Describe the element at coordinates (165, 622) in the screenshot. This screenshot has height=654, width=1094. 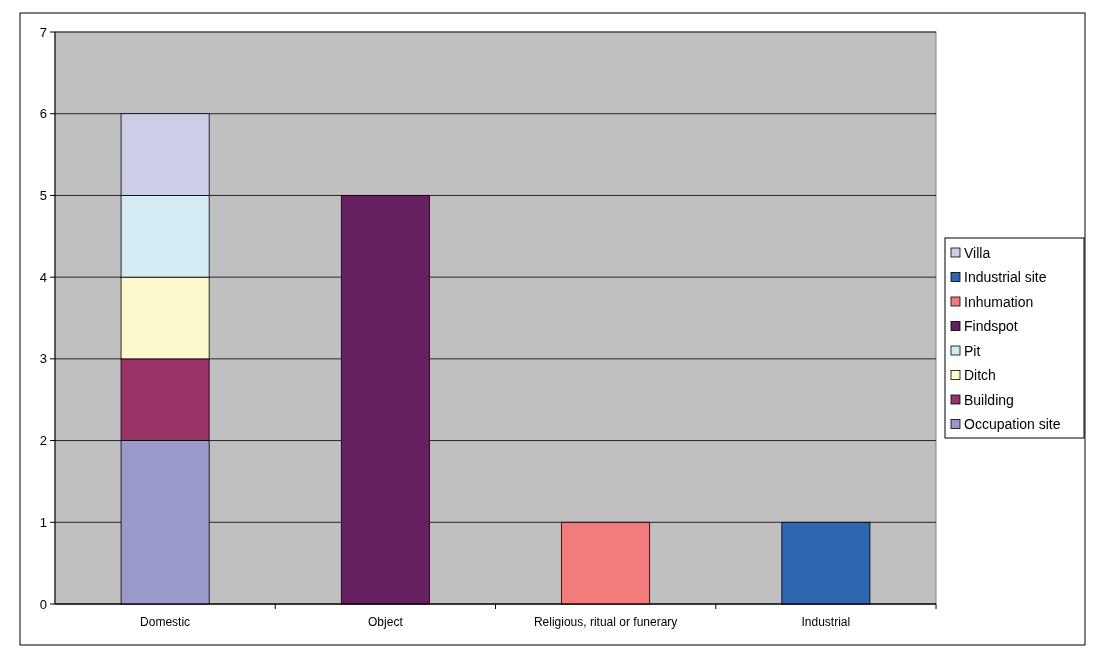
I see `x-tick-label: Domestic` at that location.